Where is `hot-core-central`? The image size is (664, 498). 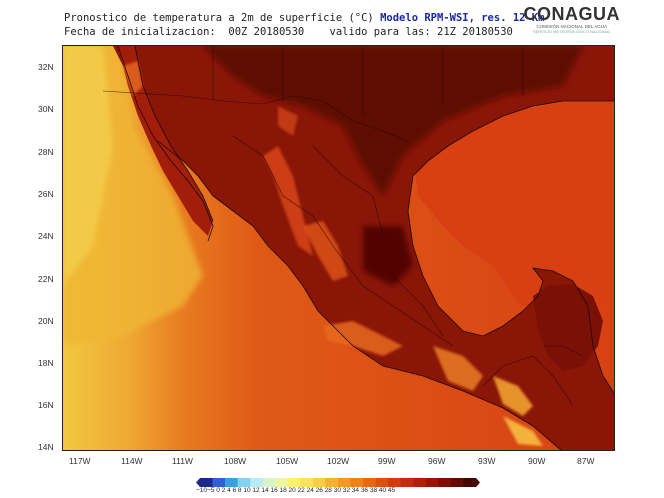 hot-core-central is located at coordinates (388, 256).